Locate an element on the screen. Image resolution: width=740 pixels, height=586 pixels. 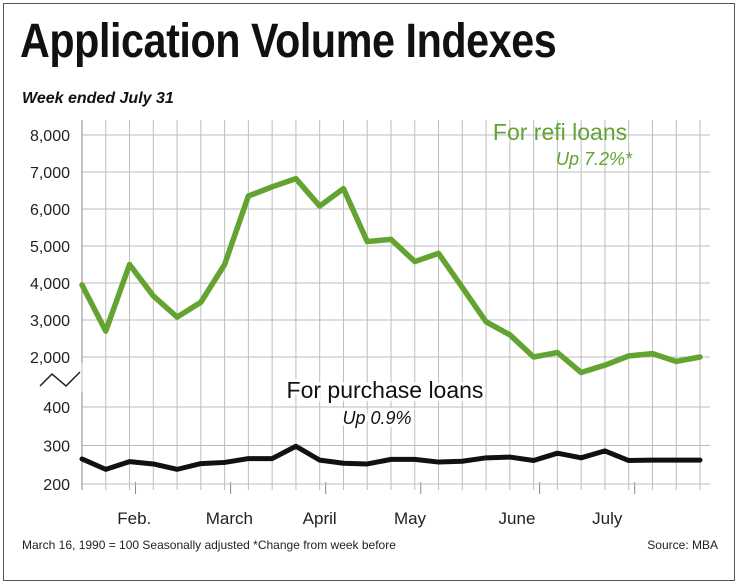
y-tick-label: 8,000 is located at coordinates (50, 136).